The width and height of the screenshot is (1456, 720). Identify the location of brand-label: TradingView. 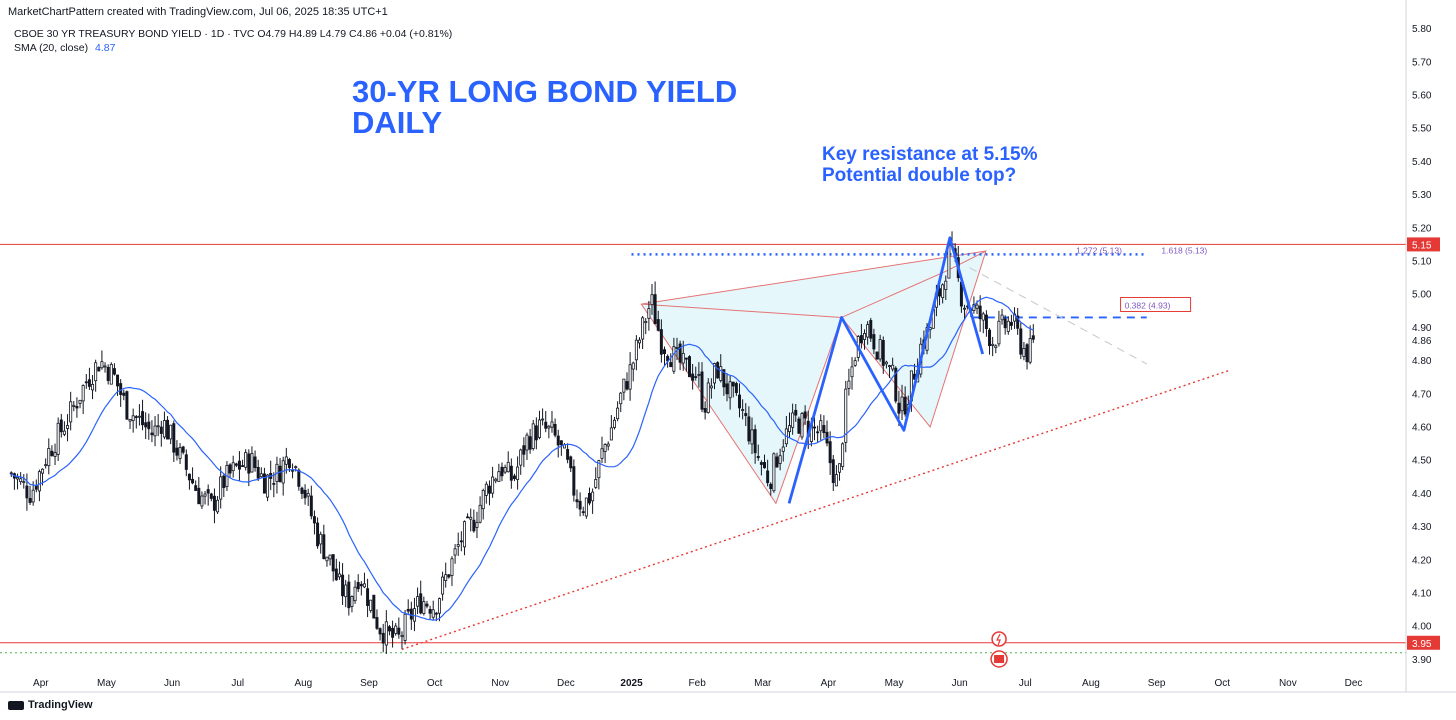
(60, 705).